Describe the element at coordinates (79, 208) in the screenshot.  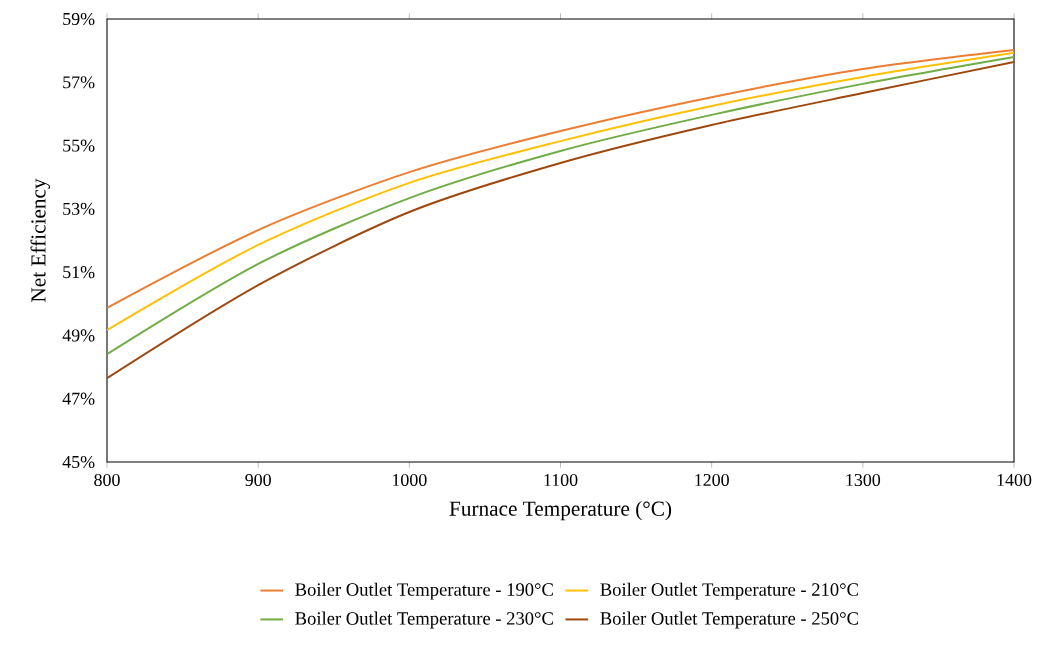
I see `y-tick-label: 53%` at that location.